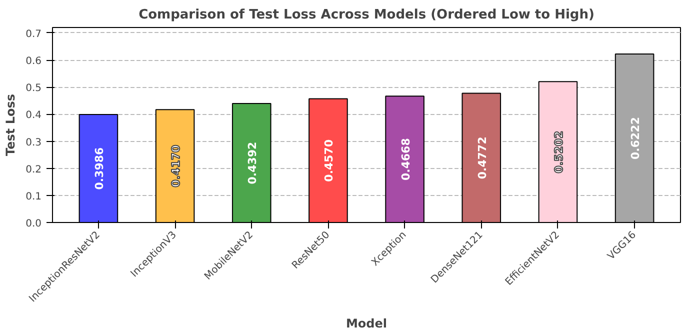 This screenshot has height=333, width=685. Describe the element at coordinates (366, 15) in the screenshot. I see `chart-title: Comparison of Test Loss Across Models (Ordered Low to High)` at that location.